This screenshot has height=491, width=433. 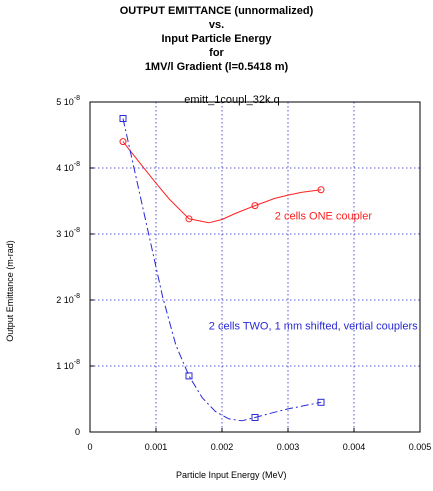 What do you see at coordinates (420, 447) in the screenshot?
I see `x-tick-label: 0.005` at bounding box center [420, 447].